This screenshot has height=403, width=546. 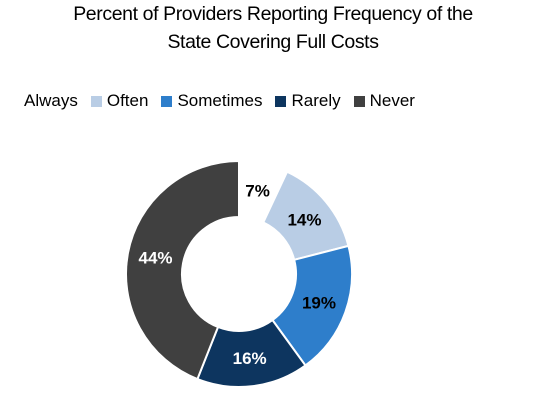 I want to click on legend-label-rarely: Rarely, so click(x=316, y=100).